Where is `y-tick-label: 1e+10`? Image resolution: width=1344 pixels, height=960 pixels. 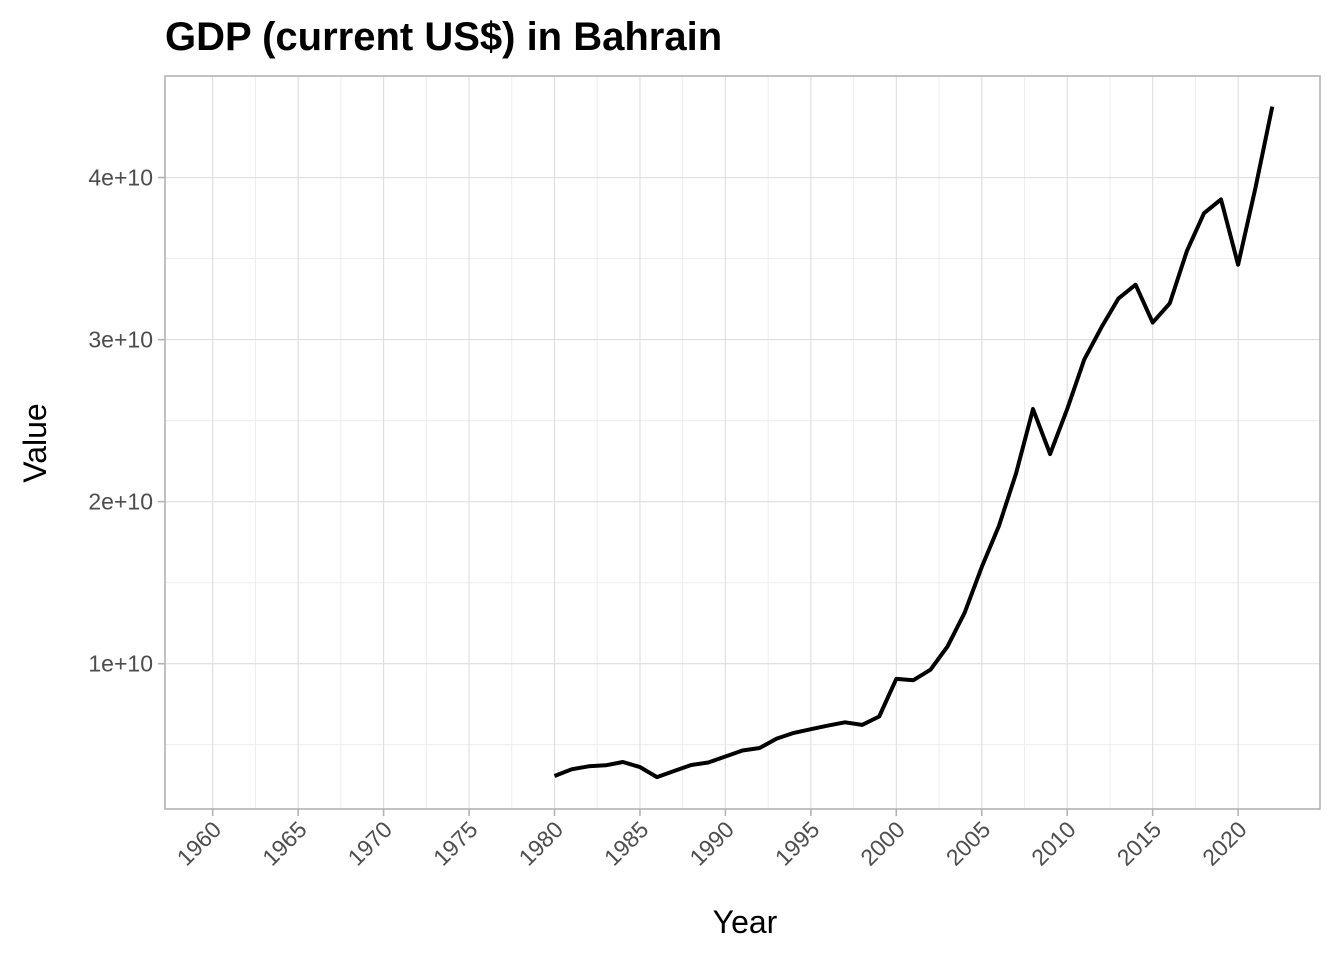 y-tick-label: 1e+10 is located at coordinates (120, 664).